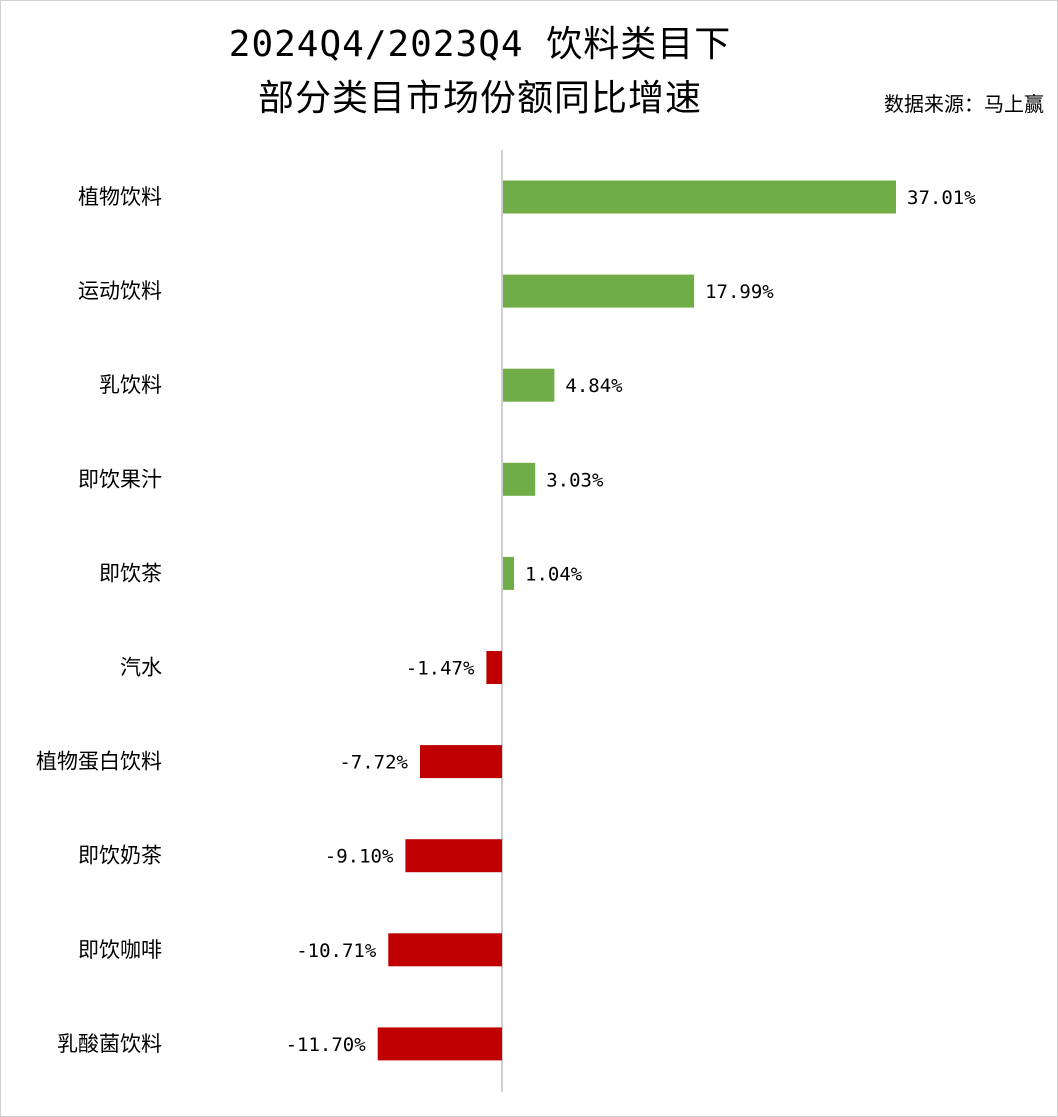 This screenshot has width=1058, height=1117. I want to click on data-label: 3.03%, so click(575, 480).